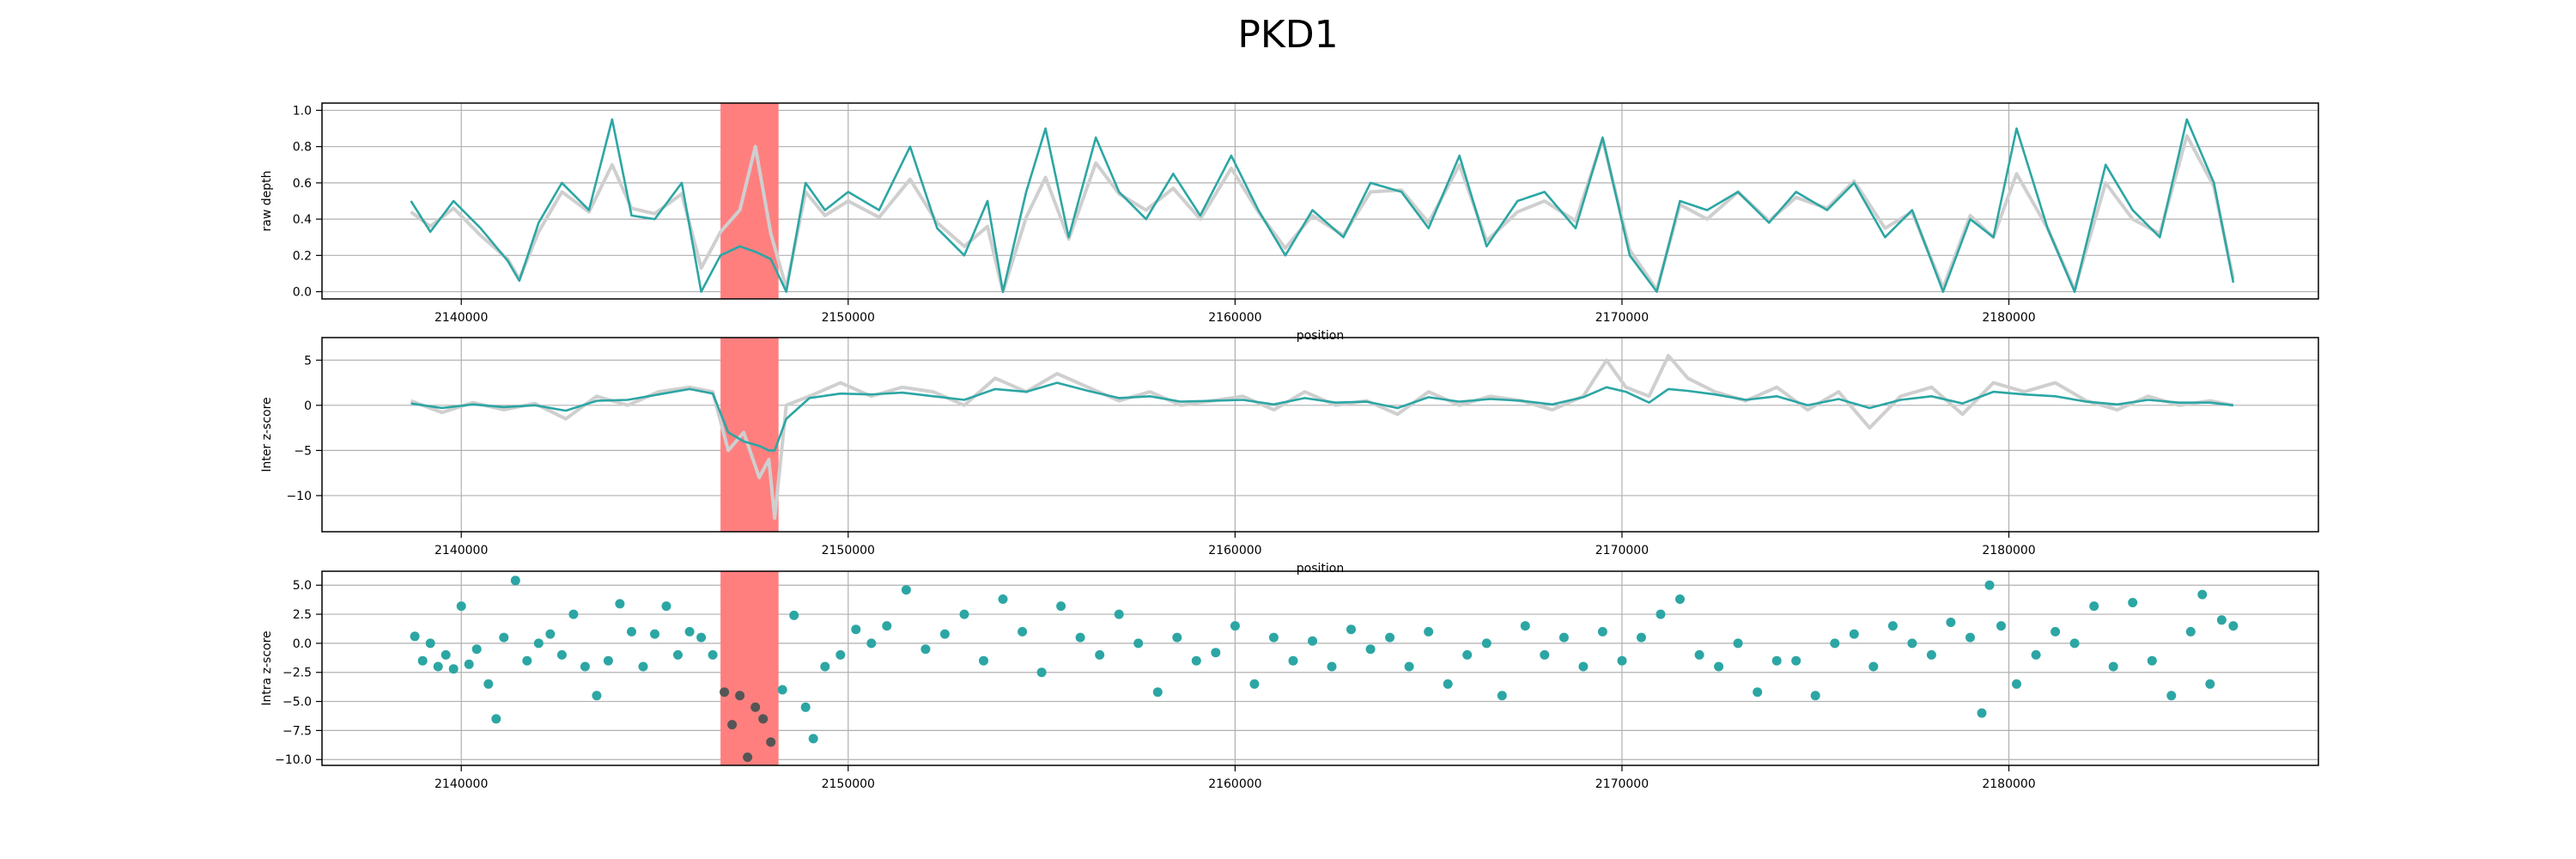 The height and width of the screenshot is (859, 2576). I want to click on series-raw-line, so click(1322, 437).